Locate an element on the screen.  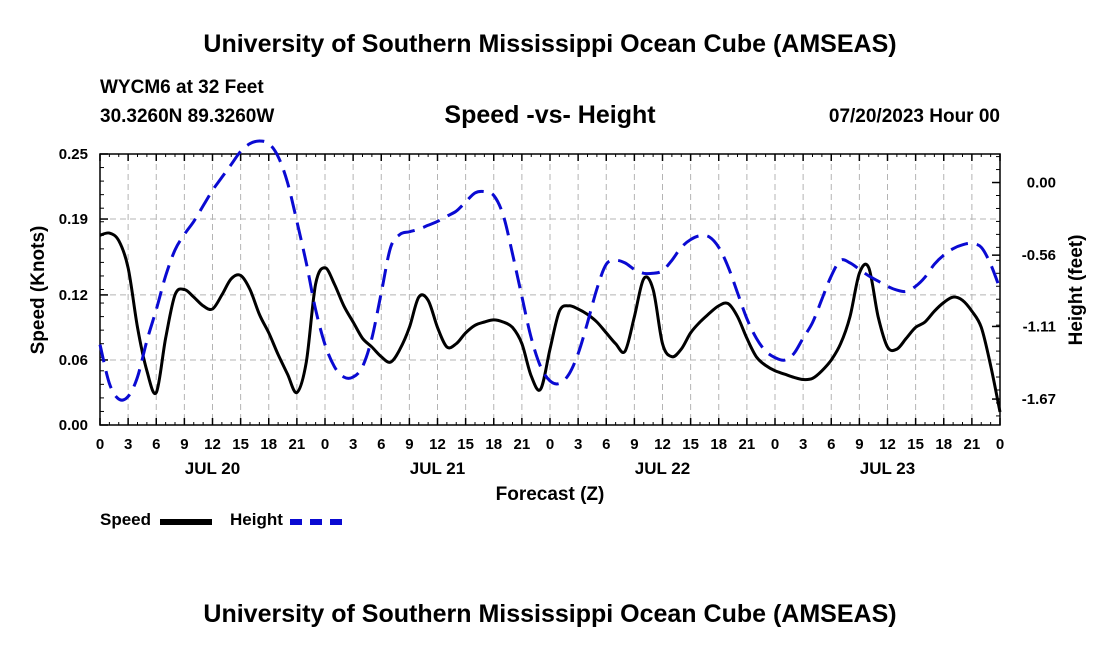
y-right-tick-label: -1.11 is located at coordinates (1039, 326).